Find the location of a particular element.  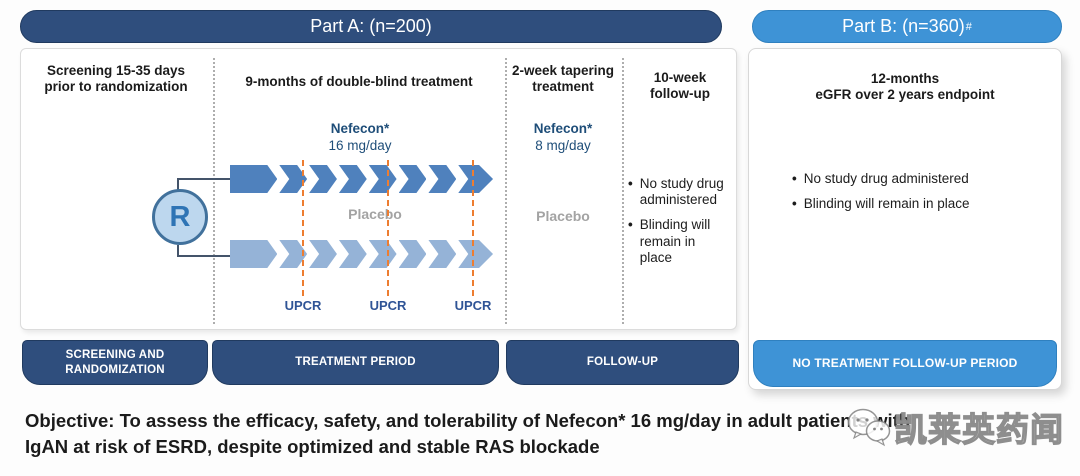

part-a-header-bar: Part A: (n=200) is located at coordinates (371, 26).